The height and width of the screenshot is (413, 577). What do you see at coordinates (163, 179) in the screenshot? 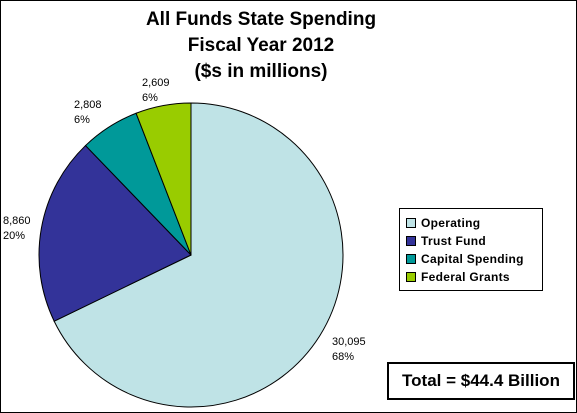
I see `pie-slice-federal-grants` at bounding box center [163, 179].